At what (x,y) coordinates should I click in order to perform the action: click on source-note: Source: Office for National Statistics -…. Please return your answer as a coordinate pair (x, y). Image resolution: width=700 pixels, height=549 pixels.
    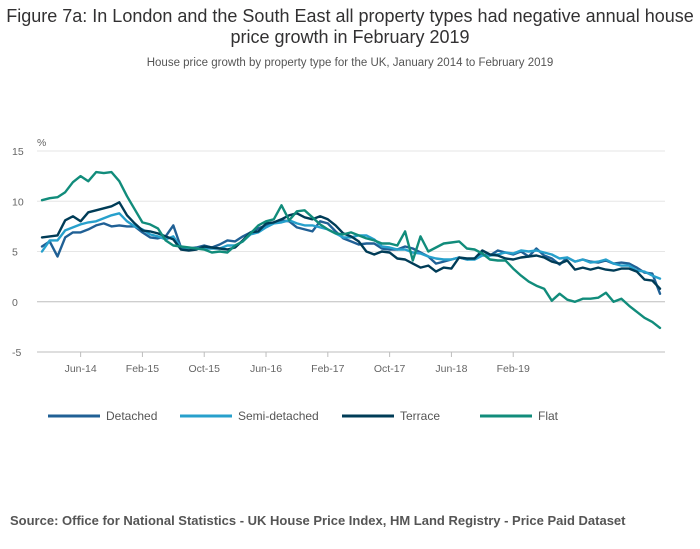
    Looking at the image, I should click on (318, 520).